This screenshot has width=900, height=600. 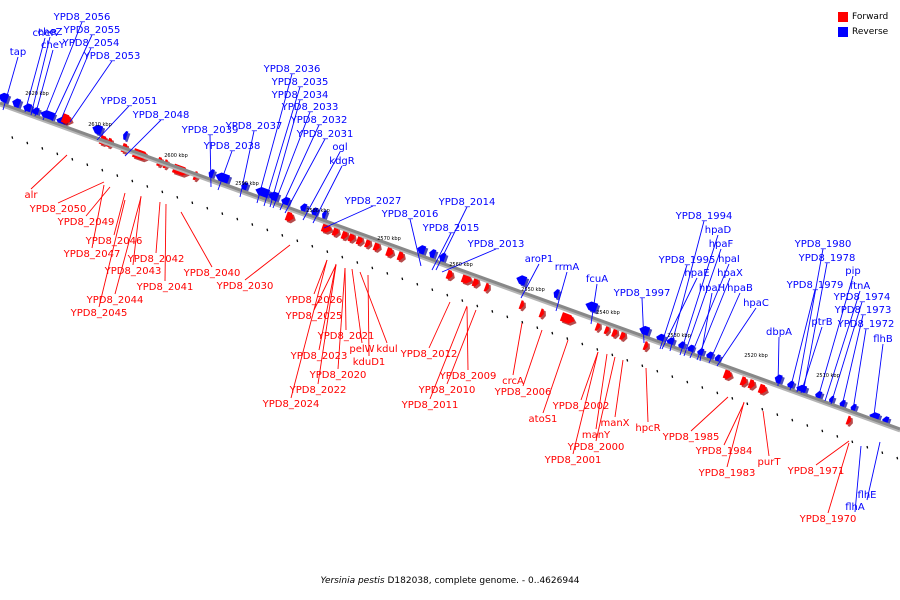 What do you see at coordinates (779, 332) in the screenshot?
I see `gene-label-dbpa: dbpA` at bounding box center [779, 332].